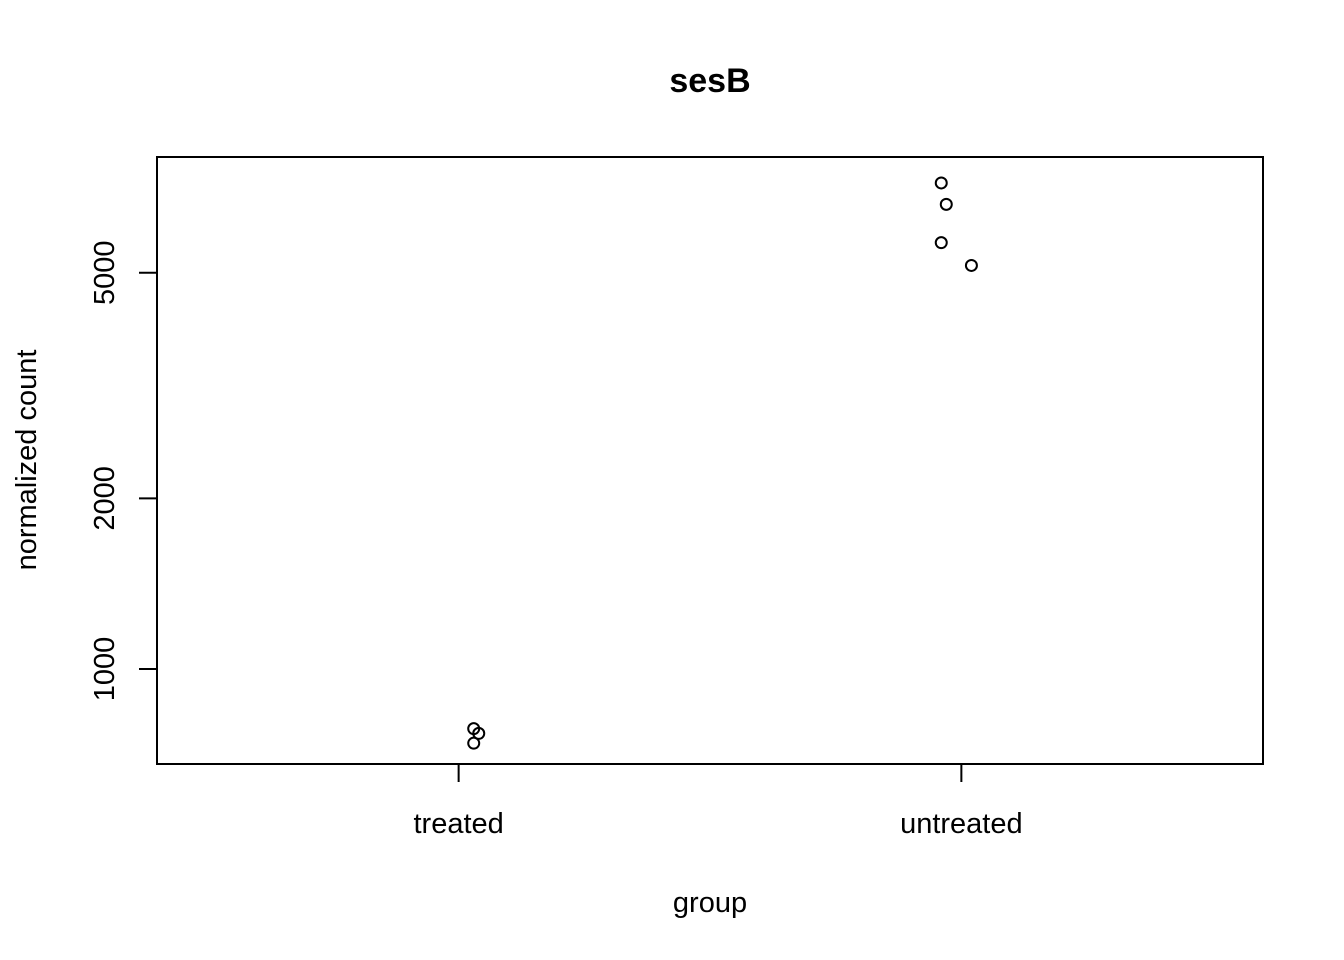 The width and height of the screenshot is (1344, 960). Describe the element at coordinates (458, 824) in the screenshot. I see `x-tick-label: treated` at that location.